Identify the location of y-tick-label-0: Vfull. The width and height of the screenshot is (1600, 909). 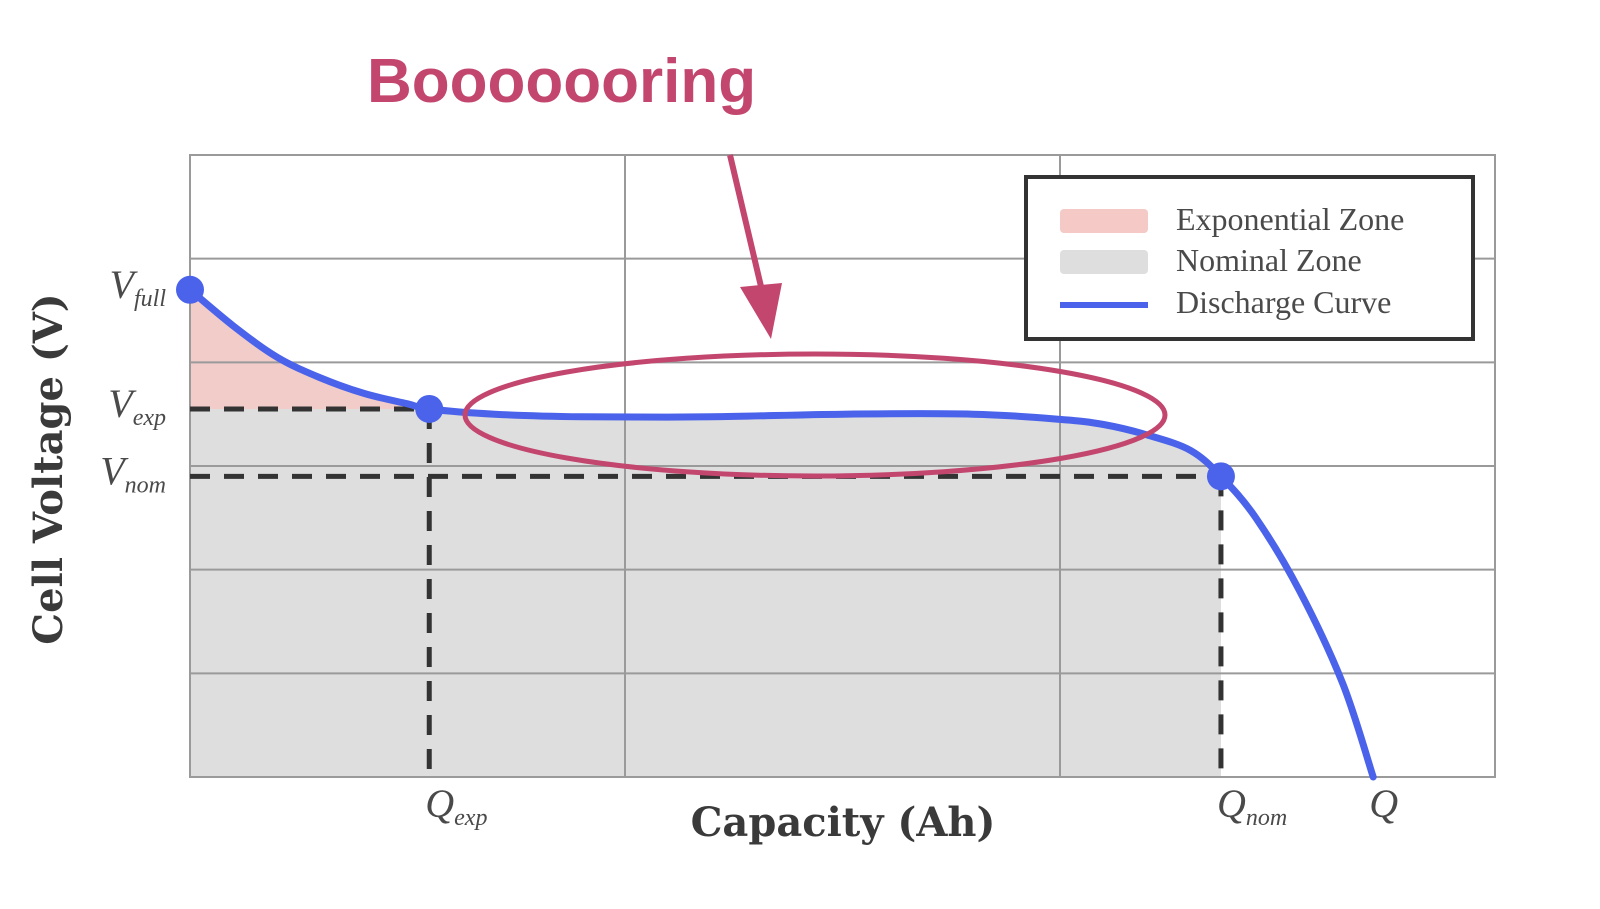
(138, 287).